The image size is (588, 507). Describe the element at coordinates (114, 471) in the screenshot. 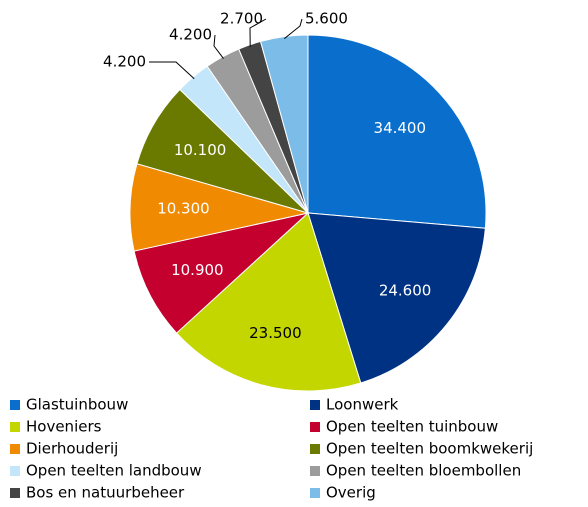

I see `legend-label: Open teelten landbouw` at that location.